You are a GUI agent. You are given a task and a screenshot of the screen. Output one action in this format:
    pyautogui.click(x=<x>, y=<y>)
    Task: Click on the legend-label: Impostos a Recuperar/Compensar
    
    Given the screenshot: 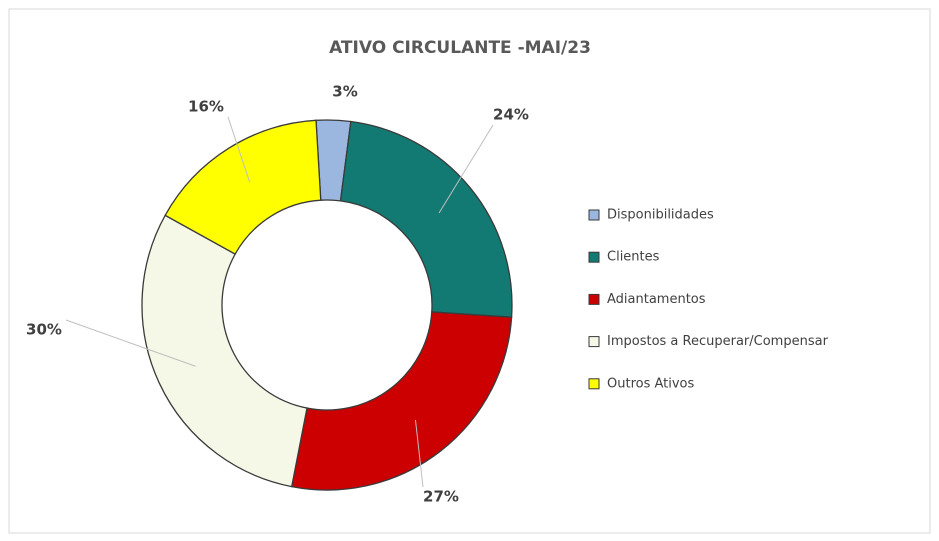 What is the action you would take?
    pyautogui.click(x=718, y=341)
    